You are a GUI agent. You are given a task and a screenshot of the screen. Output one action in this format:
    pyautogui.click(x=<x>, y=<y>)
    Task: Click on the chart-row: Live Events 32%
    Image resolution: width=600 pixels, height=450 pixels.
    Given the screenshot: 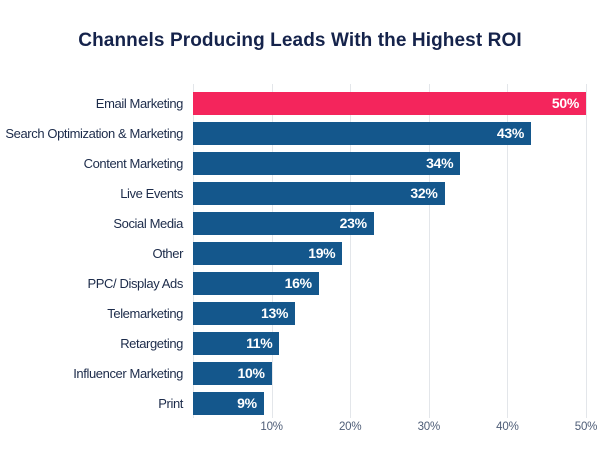 What is the action you would take?
    pyautogui.click(x=293, y=193)
    